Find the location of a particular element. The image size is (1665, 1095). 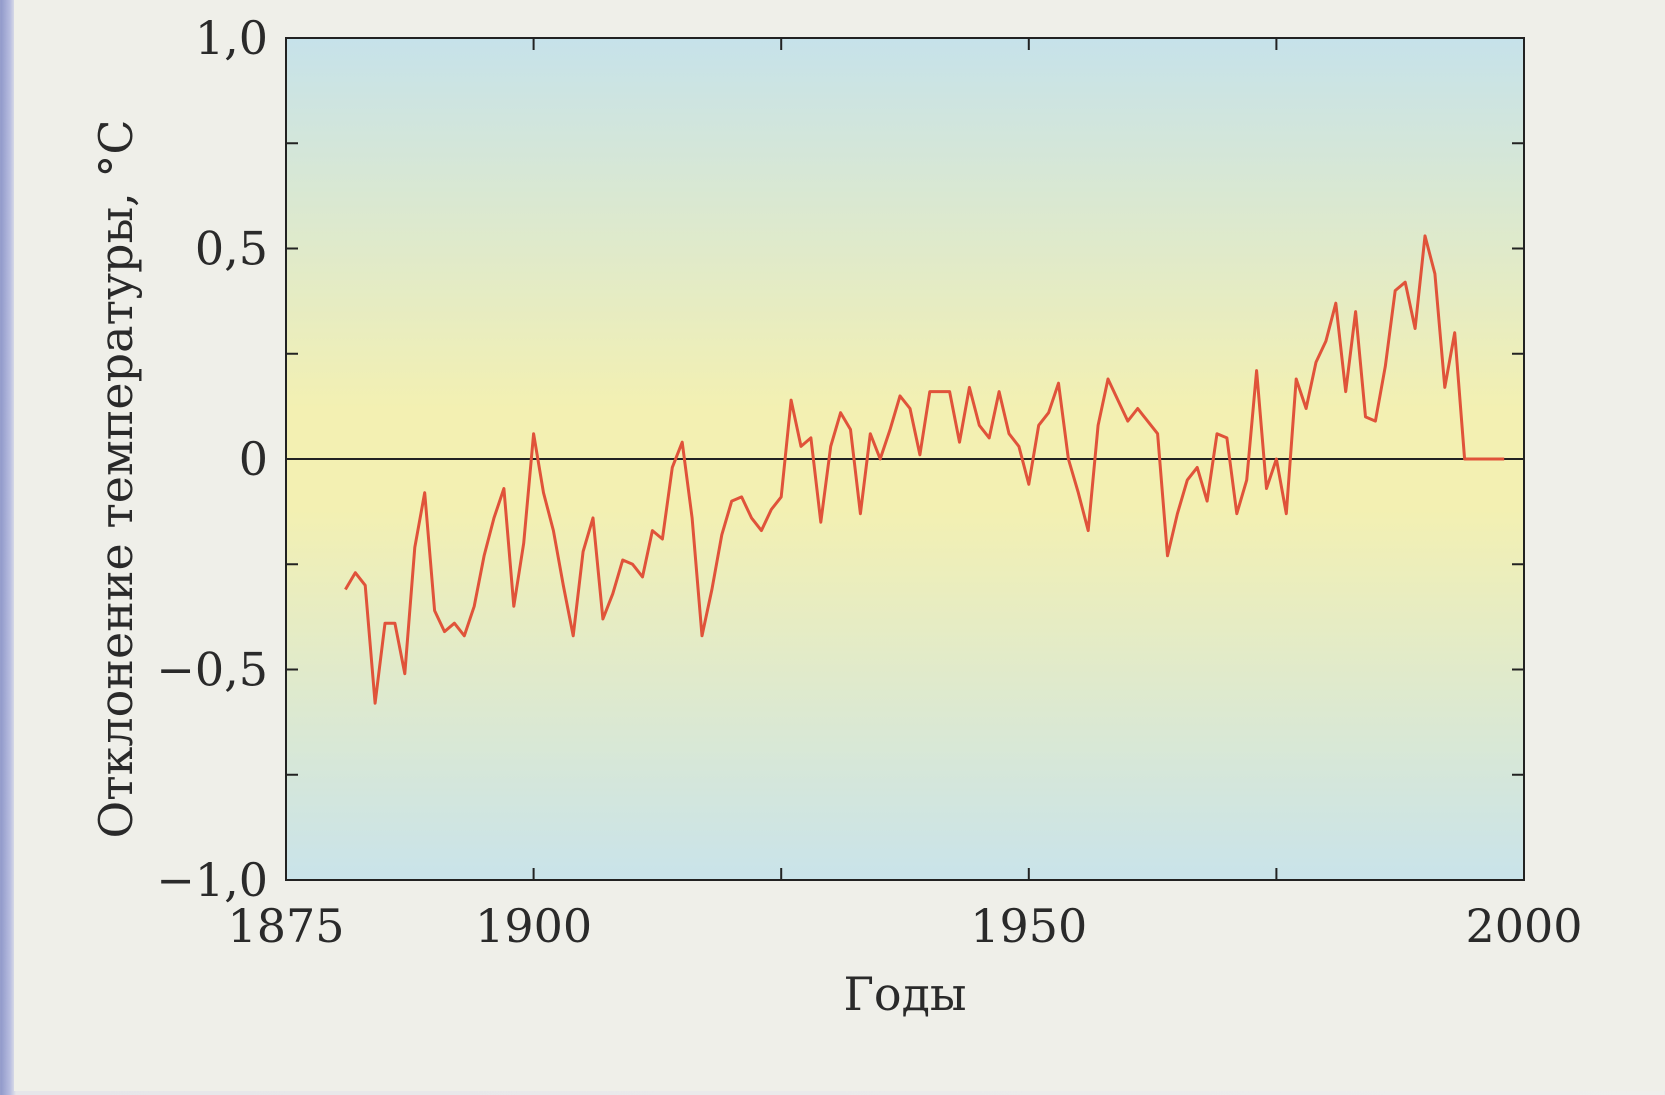

x-tick-label: 1900 is located at coordinates (533, 926).